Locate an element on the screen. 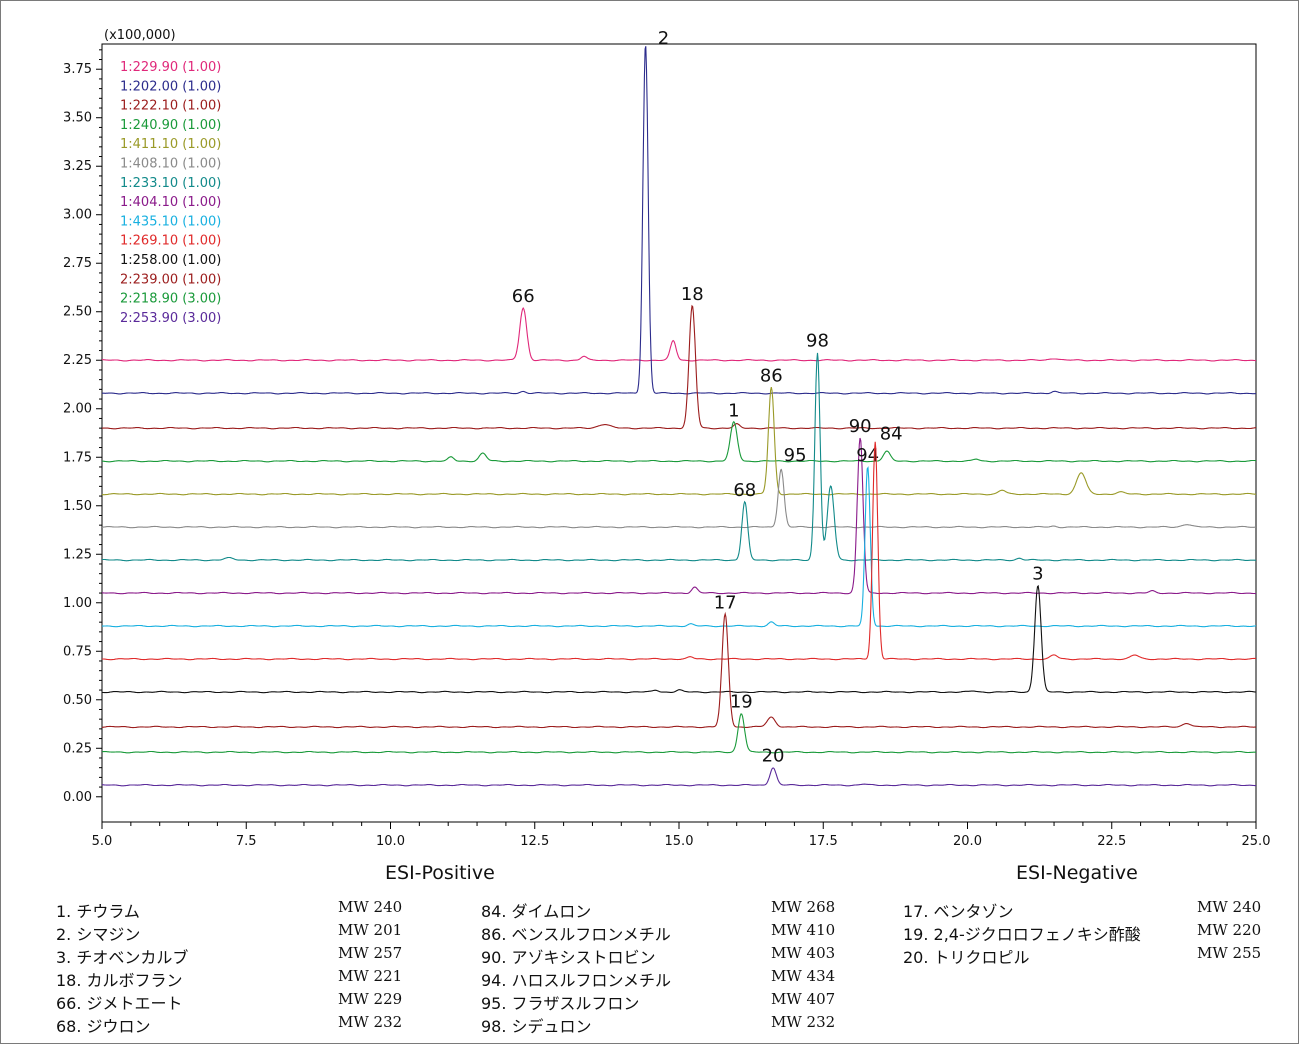  compound-name: 20. トリクロピル is located at coordinates (966, 957).